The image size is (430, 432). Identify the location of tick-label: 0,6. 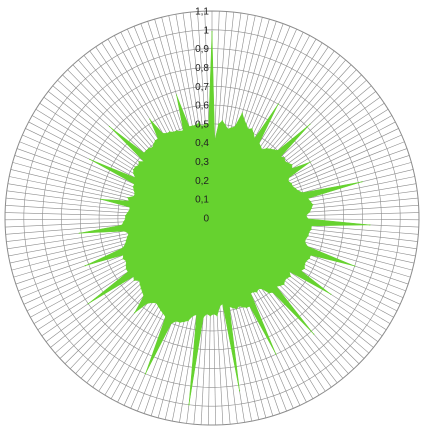
(202, 106).